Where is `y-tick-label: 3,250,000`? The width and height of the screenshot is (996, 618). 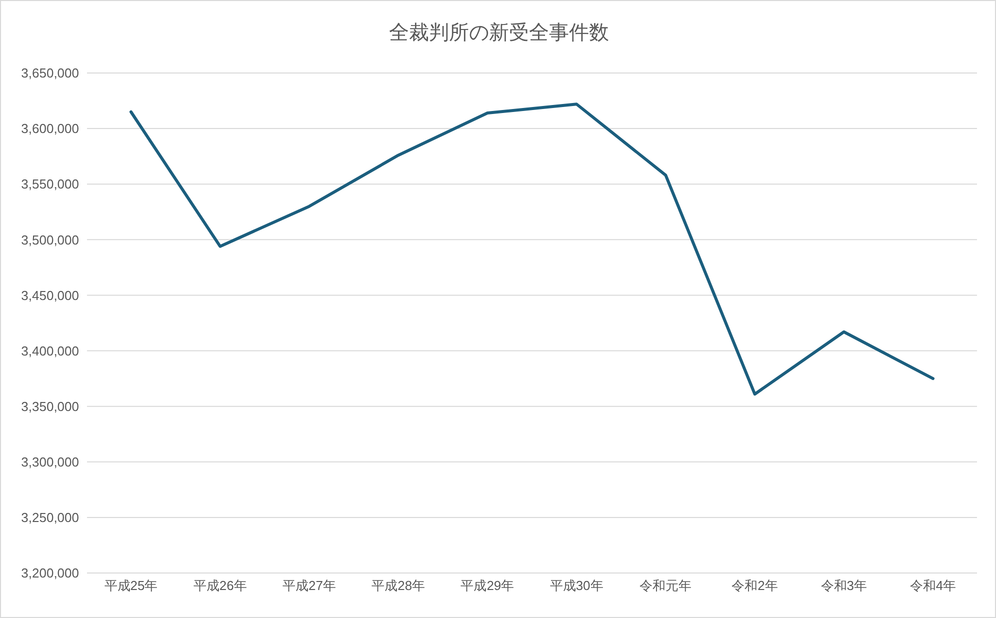
y-tick-label: 3,250,000 is located at coordinates (50, 518).